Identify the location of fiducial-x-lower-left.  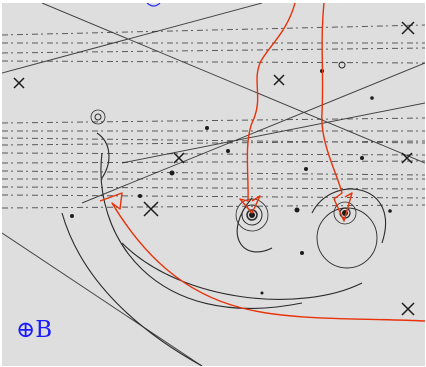
(151, 209).